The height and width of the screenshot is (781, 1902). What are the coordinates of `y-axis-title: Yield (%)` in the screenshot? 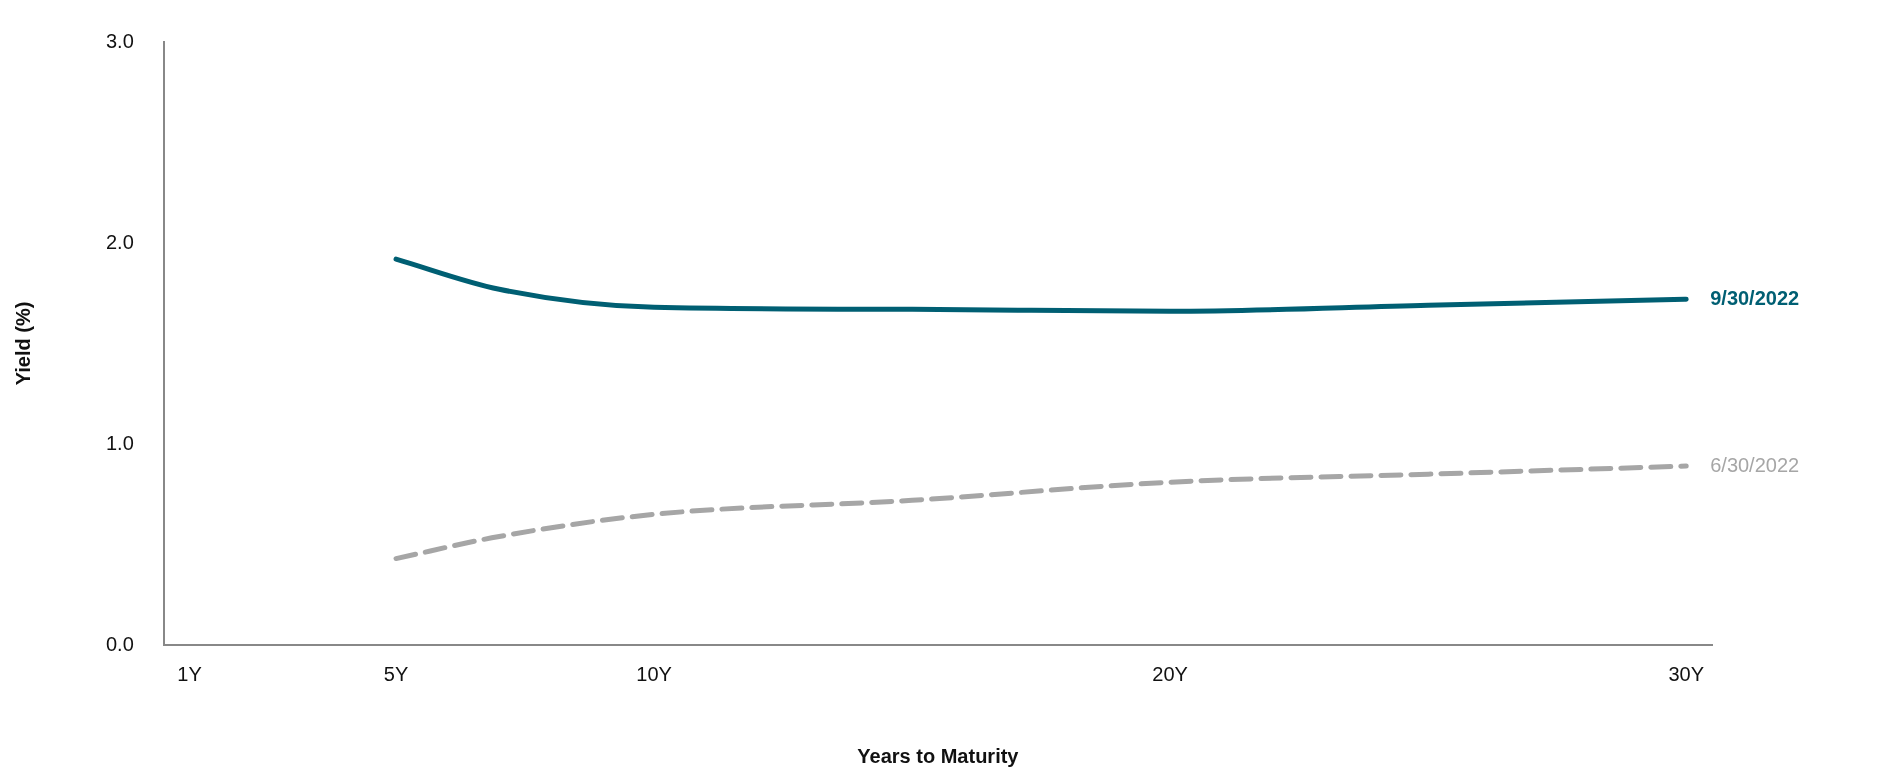 It's located at (22, 343).